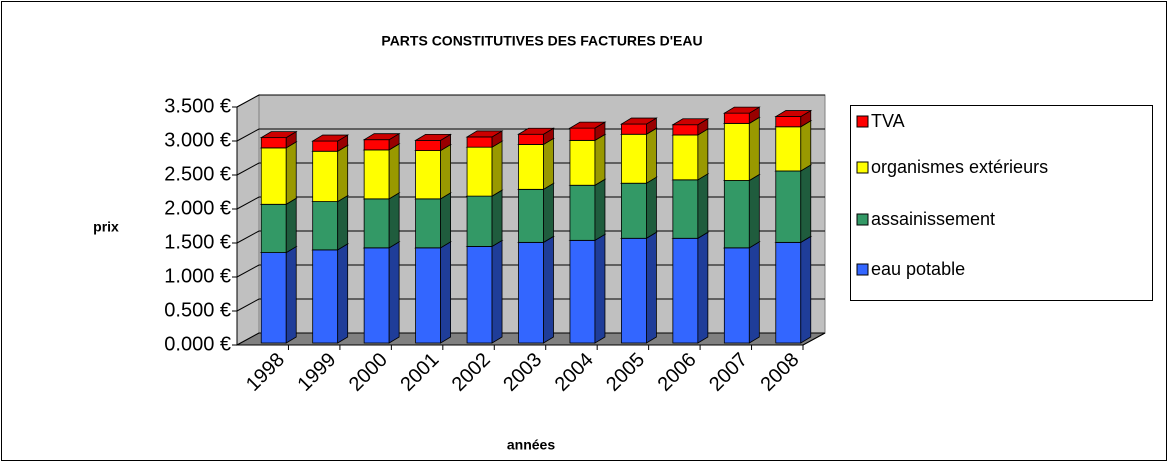 This screenshot has width=1169, height=463. I want to click on x-axis-label: années, so click(531, 445).